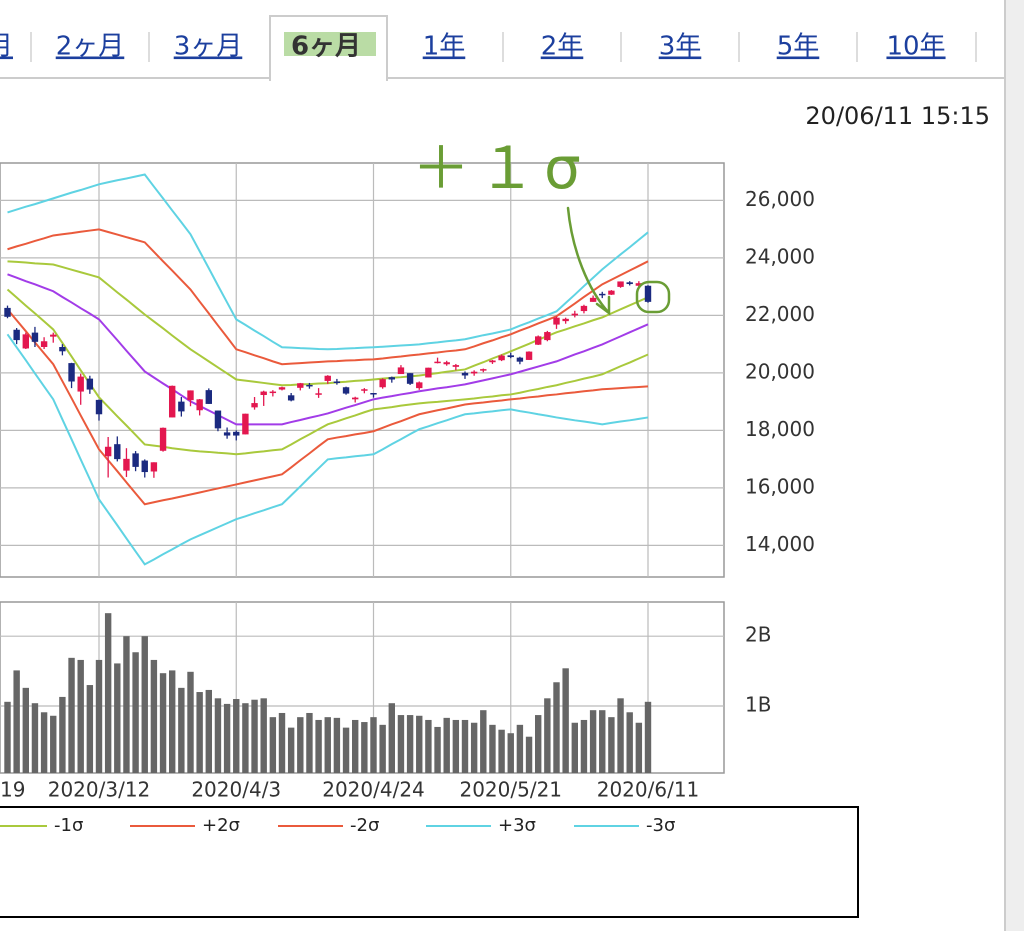 The image size is (1024, 931). I want to click on tab: 10年, so click(915, 47).